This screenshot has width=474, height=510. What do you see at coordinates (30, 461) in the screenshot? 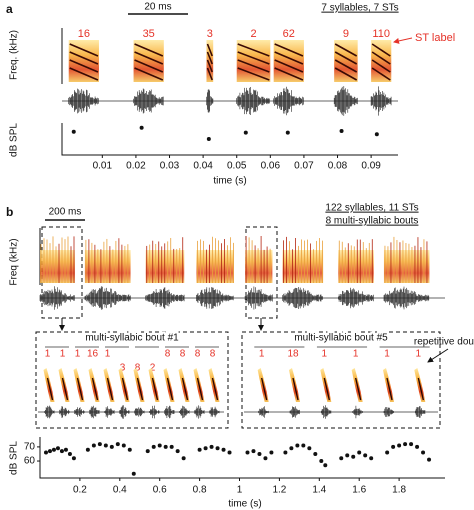
I see `y-tick-label: 60` at bounding box center [30, 461].